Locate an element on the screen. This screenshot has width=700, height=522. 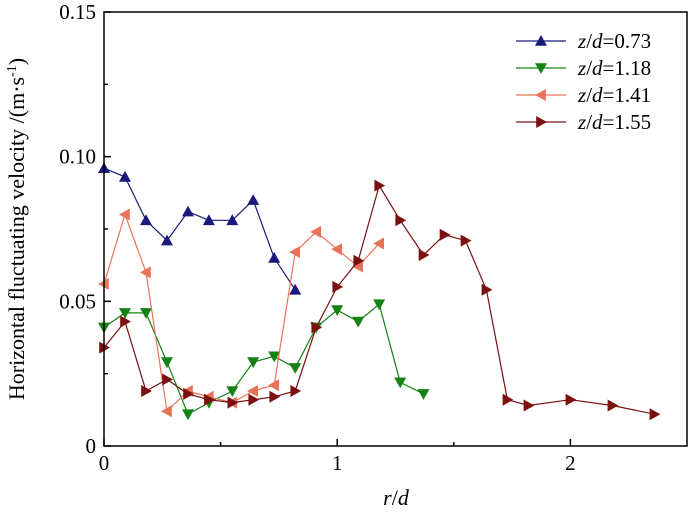
legend-item: z/d=1.18 is located at coordinates (583, 68).